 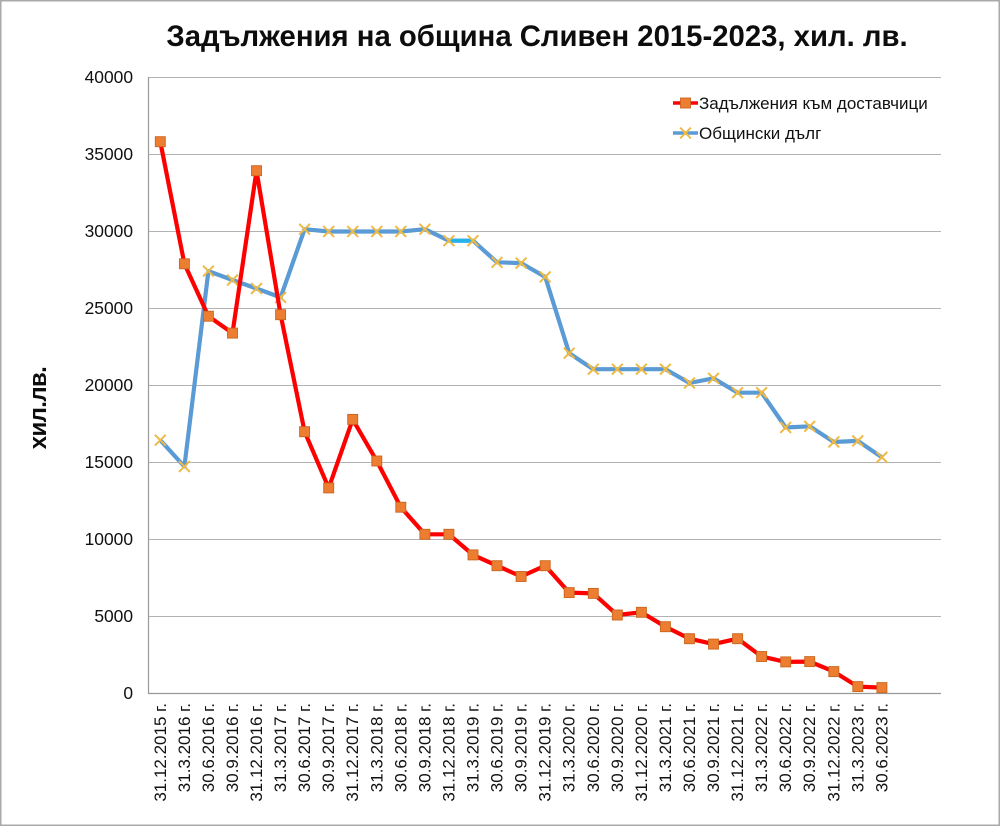 I want to click on svg-text: 40000, so click(x=109, y=77).